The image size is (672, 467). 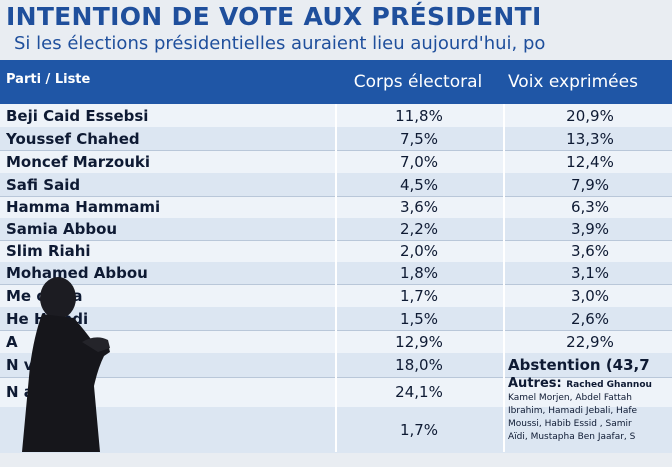 I want to click on page-title: INTENTION DE VOTE AUX PRÉSIDENTI, so click(x=274, y=16).